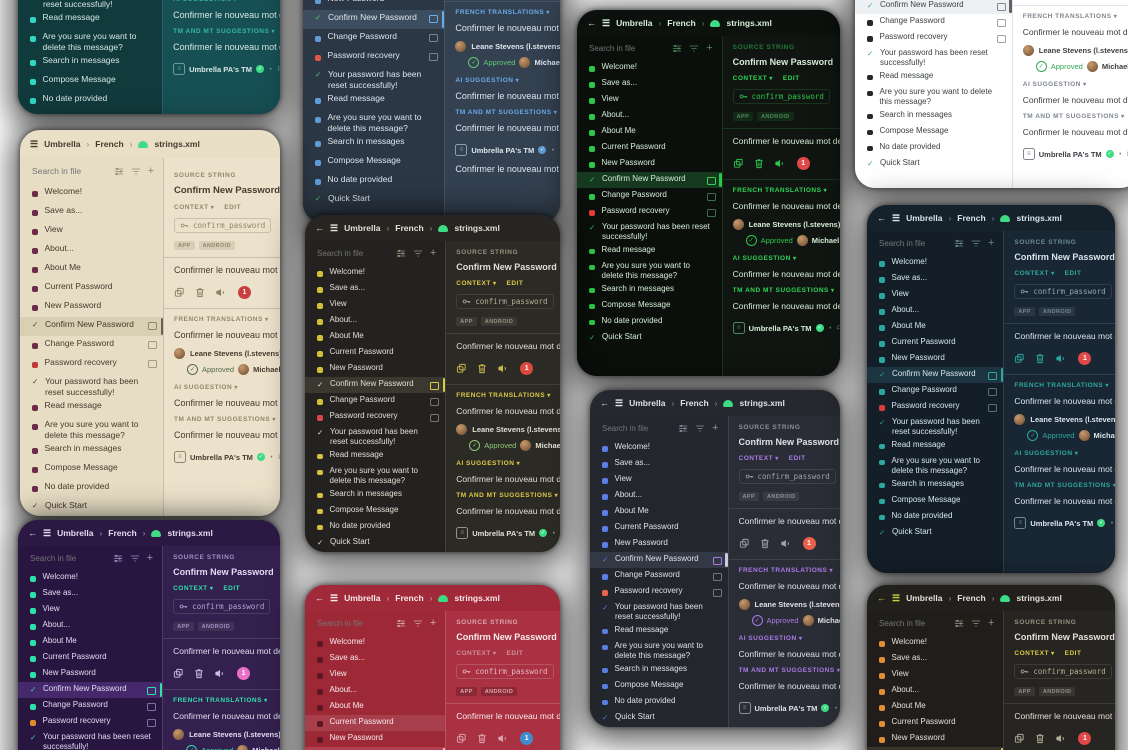 The height and width of the screenshot is (750, 1128). I want to click on ai-suggestion-text: Confirmer le nouveau mot de passe, so click(227, 403).